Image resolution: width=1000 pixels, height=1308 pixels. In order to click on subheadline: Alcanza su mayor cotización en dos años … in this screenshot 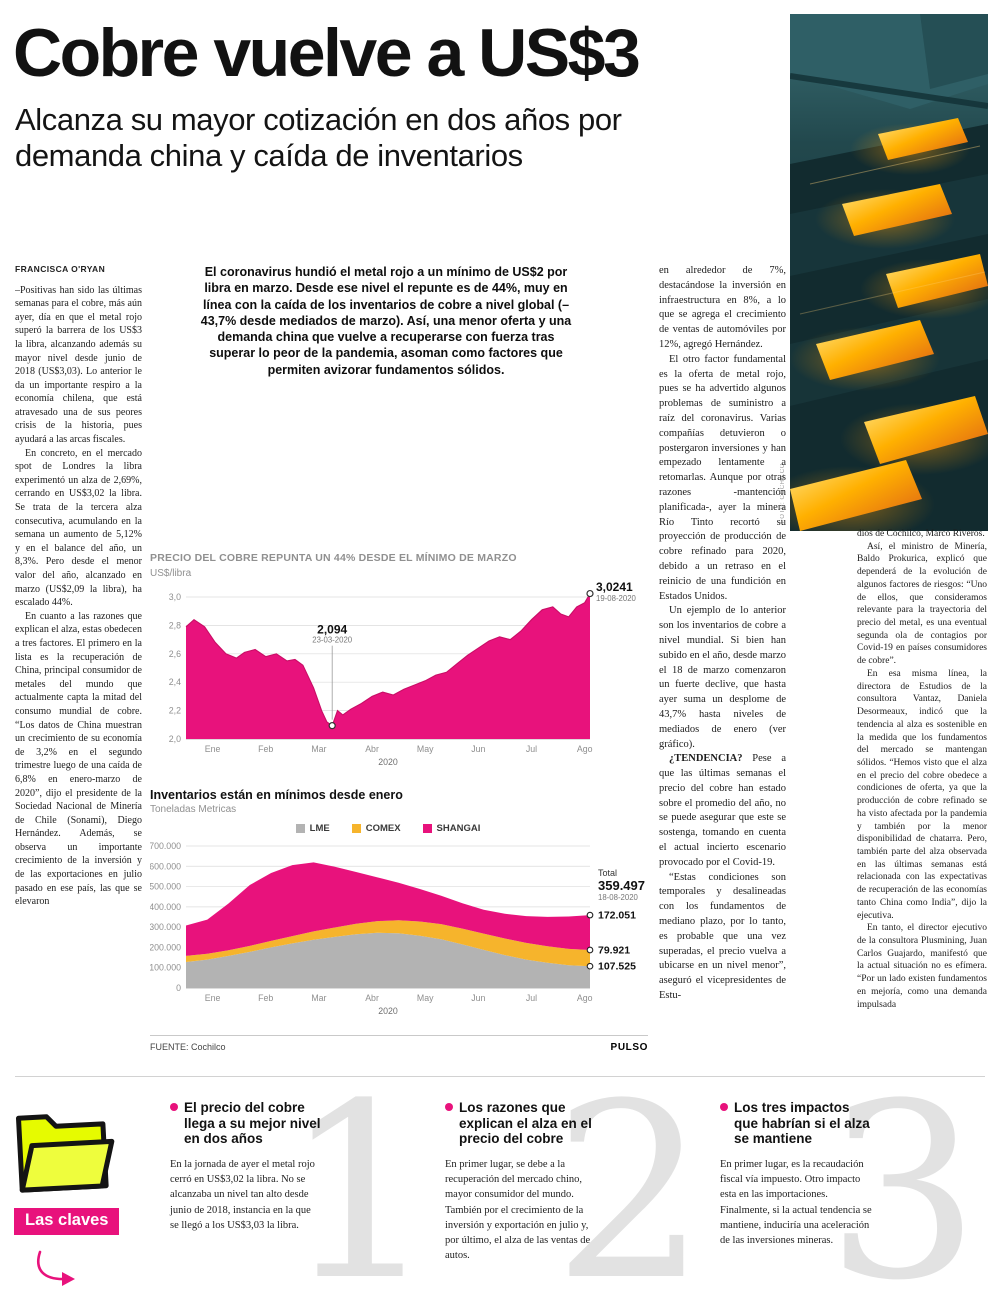, I will do `click(318, 138)`.